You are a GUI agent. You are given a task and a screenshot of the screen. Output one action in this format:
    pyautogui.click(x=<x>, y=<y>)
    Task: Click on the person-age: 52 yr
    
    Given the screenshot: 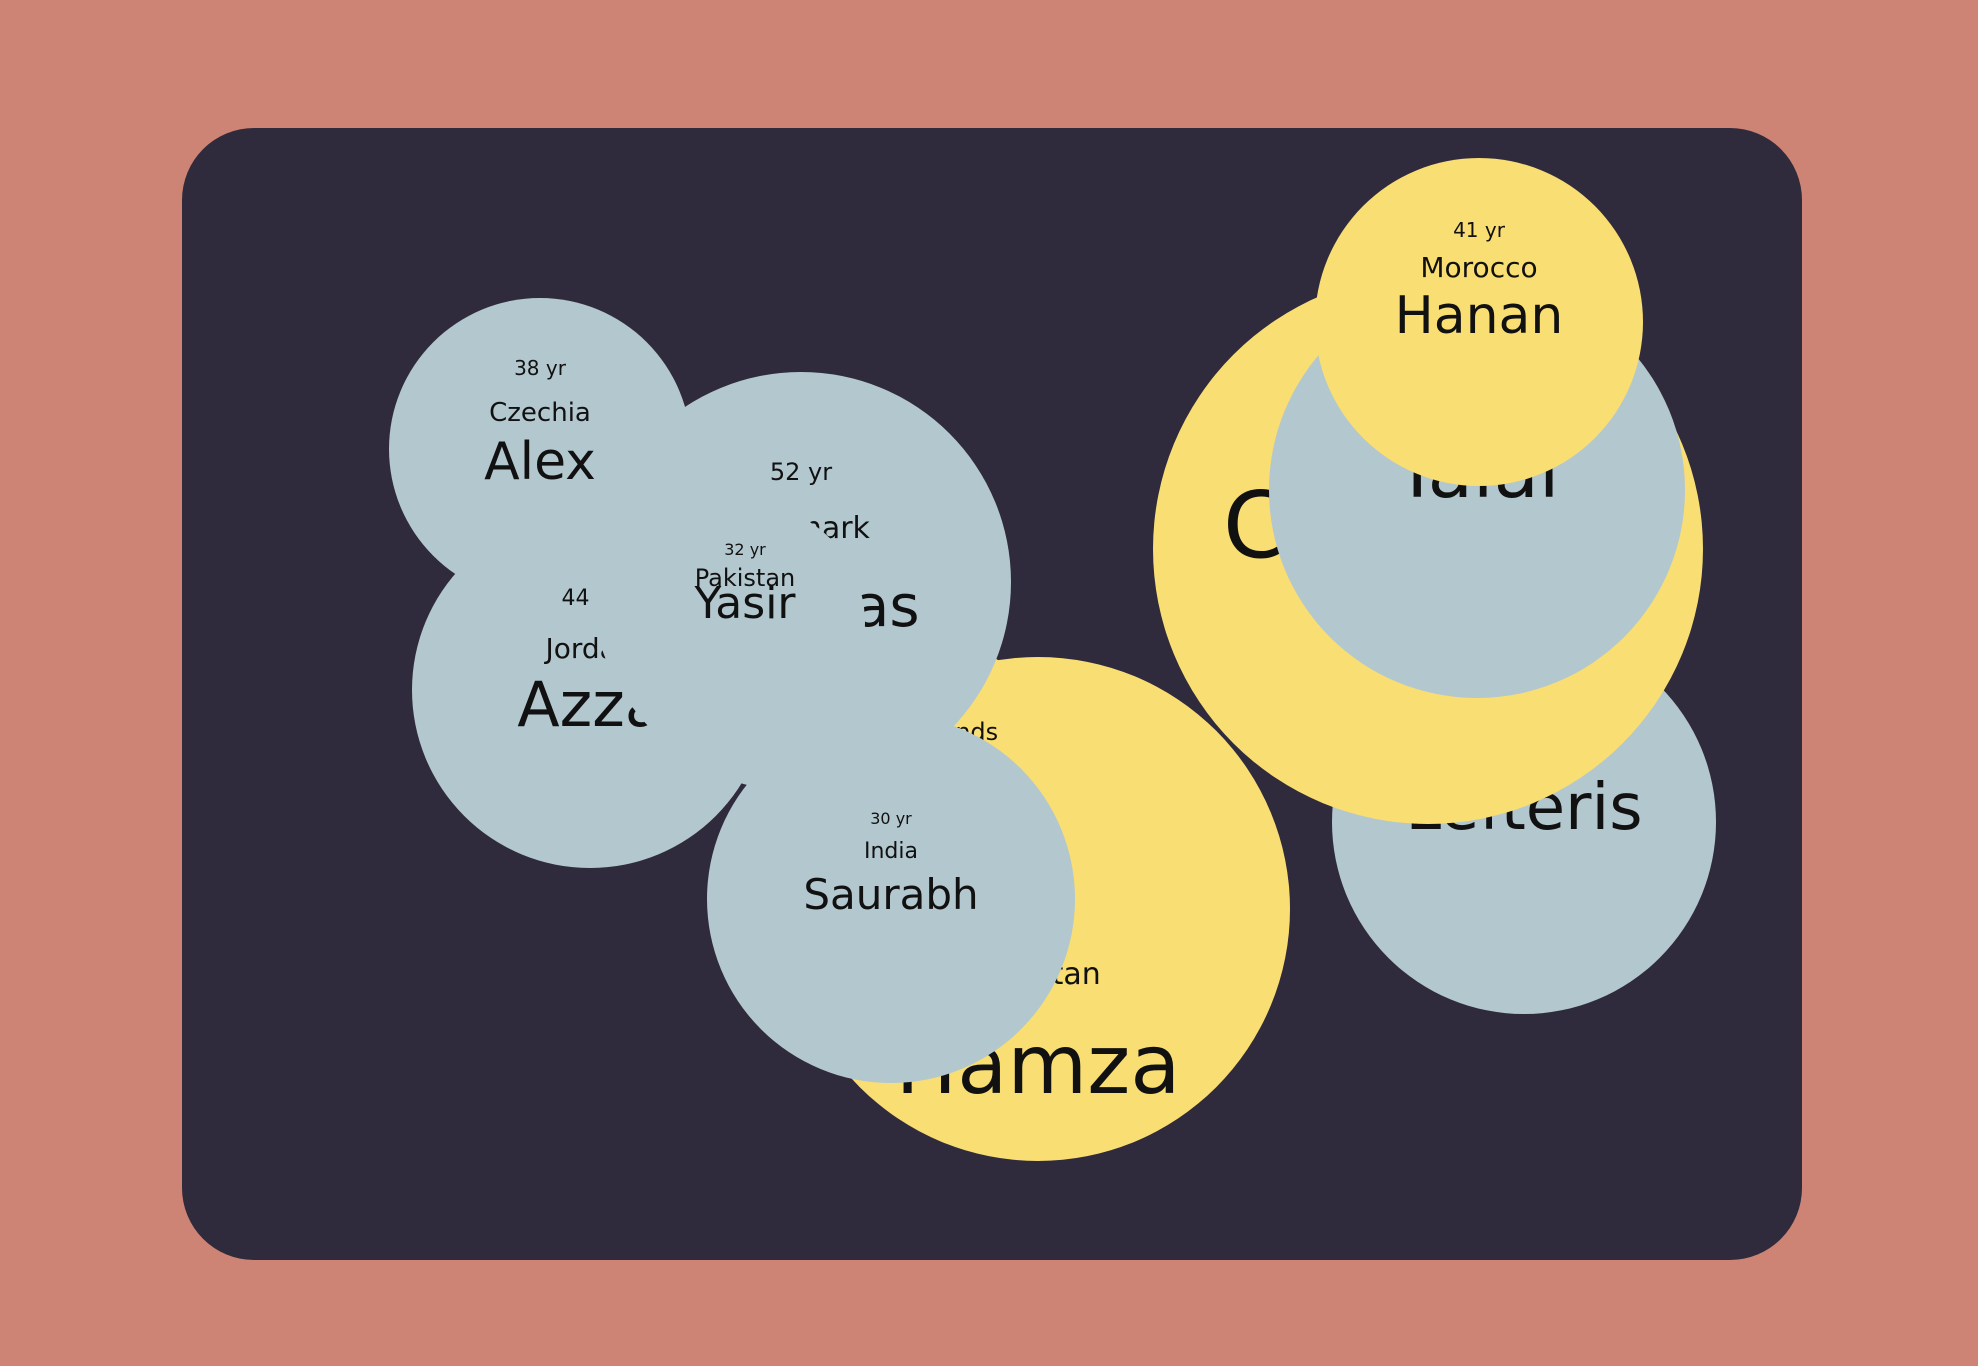 What is the action you would take?
    pyautogui.click(x=801, y=472)
    